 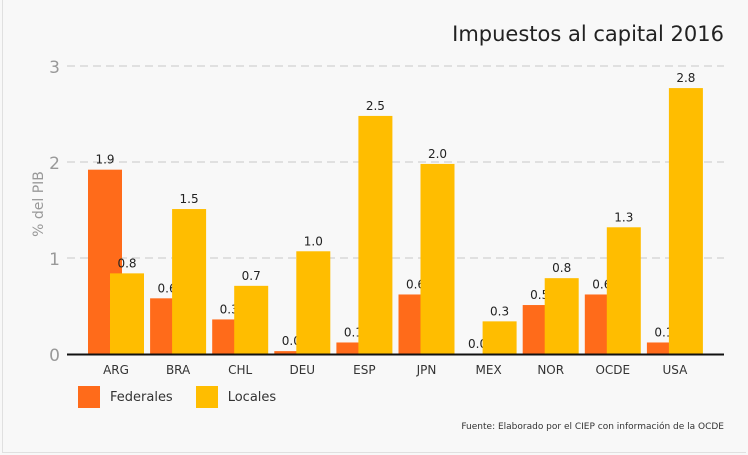 I want to click on data-label: 1.9, so click(x=104, y=160).